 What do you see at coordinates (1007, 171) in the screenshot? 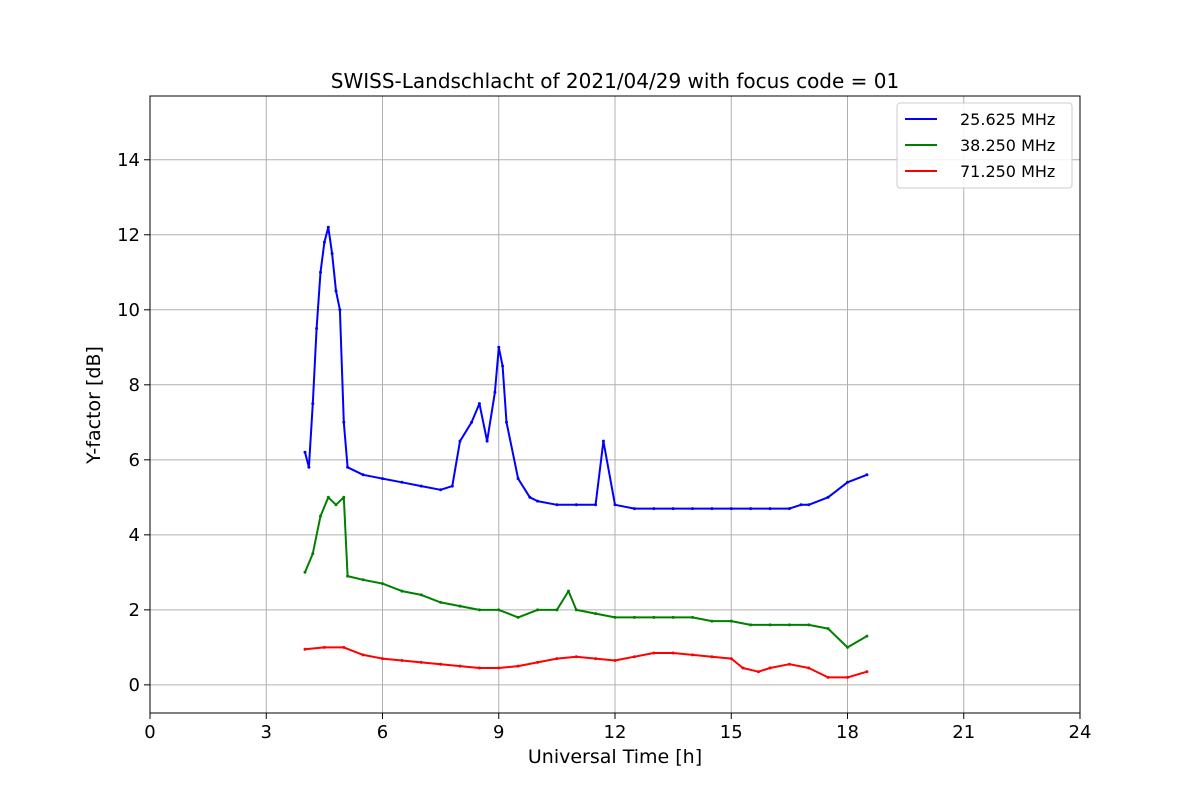
I see `legend-label: 71.250 MHz` at bounding box center [1007, 171].